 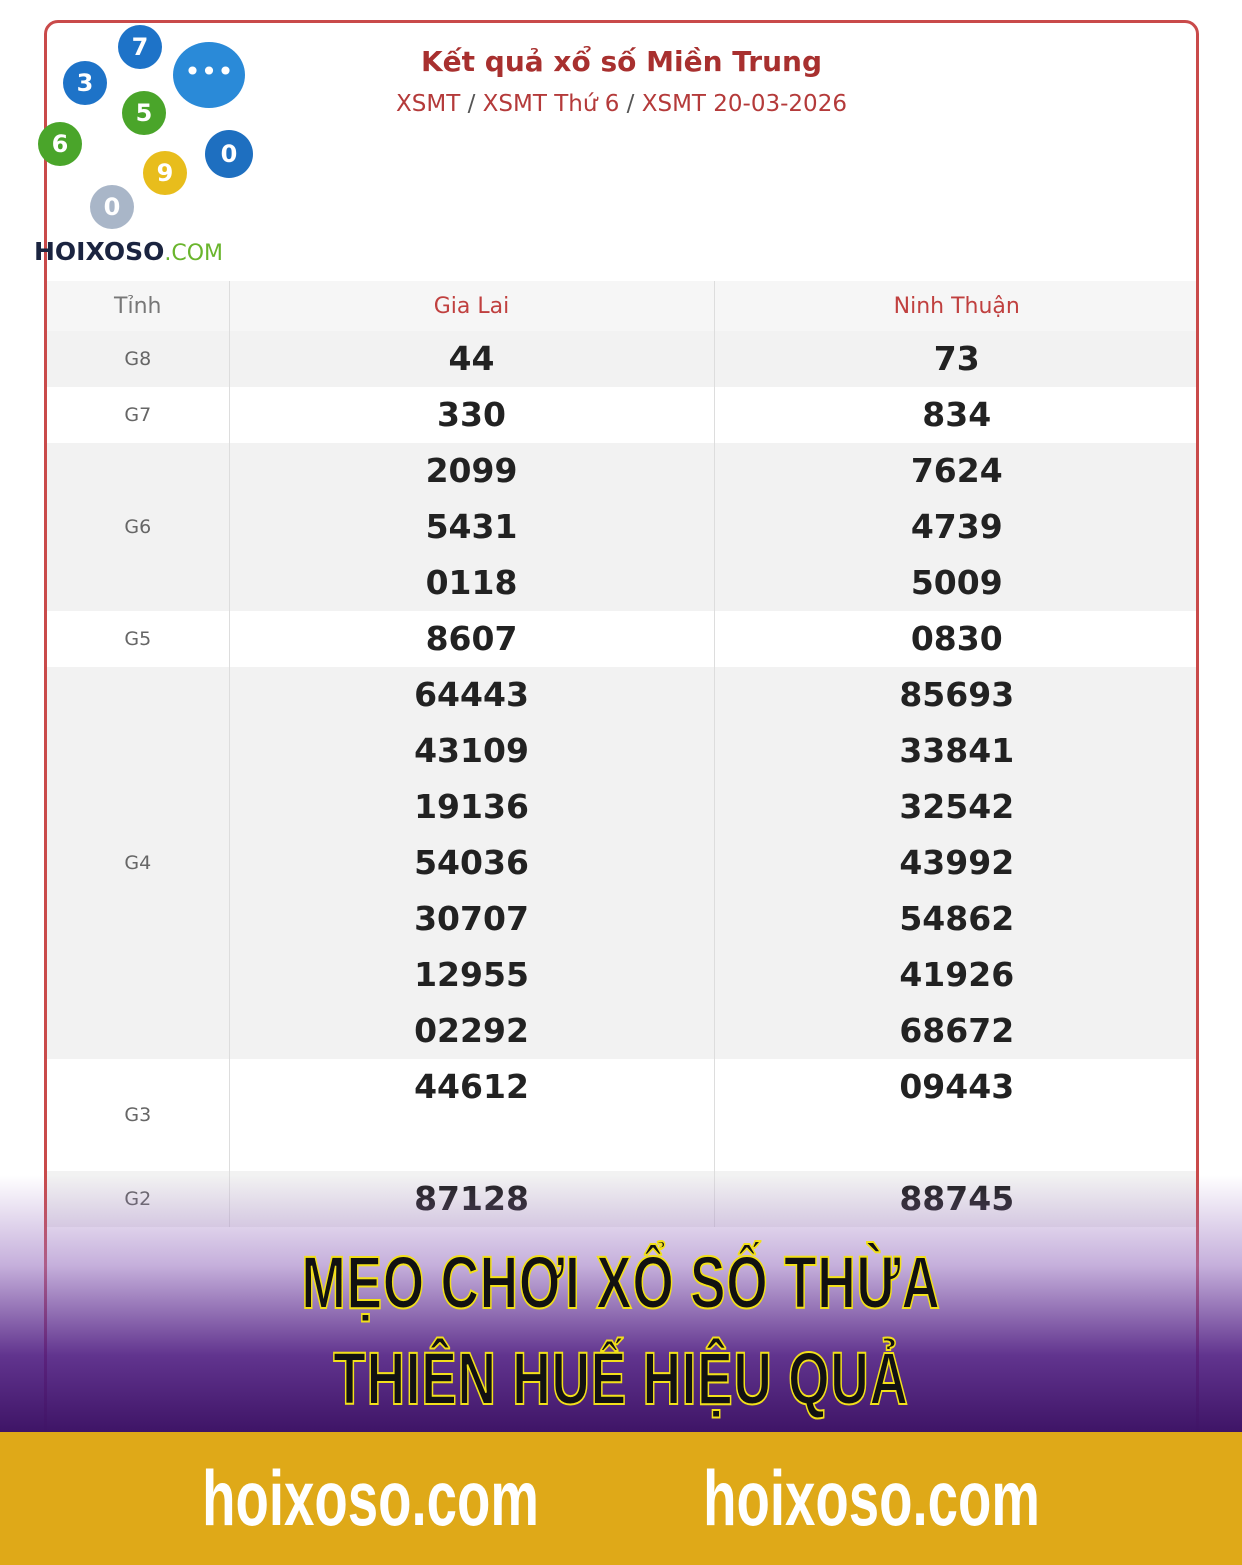 I want to click on gia-lai-number: 12955, so click(x=472, y=975).